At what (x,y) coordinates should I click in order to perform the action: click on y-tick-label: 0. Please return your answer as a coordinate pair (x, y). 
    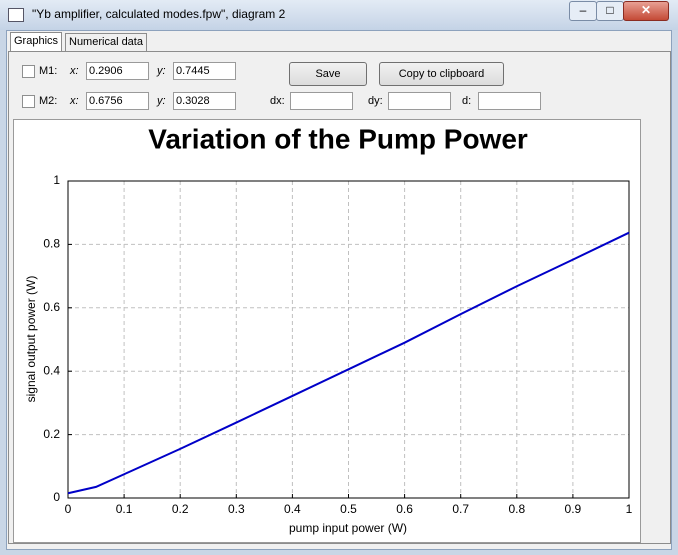
    Looking at the image, I should click on (56, 497).